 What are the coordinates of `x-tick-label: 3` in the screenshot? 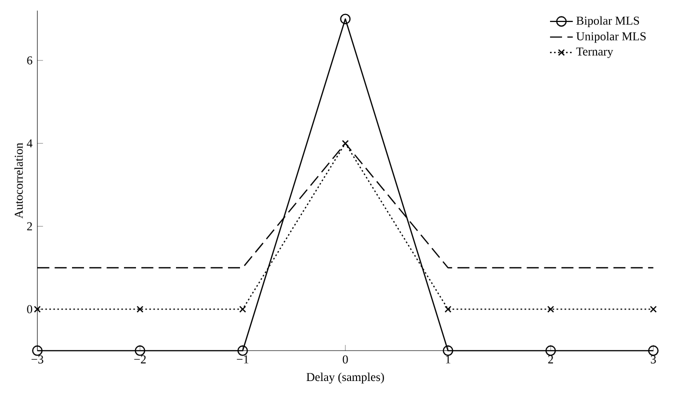 It's located at (653, 359).